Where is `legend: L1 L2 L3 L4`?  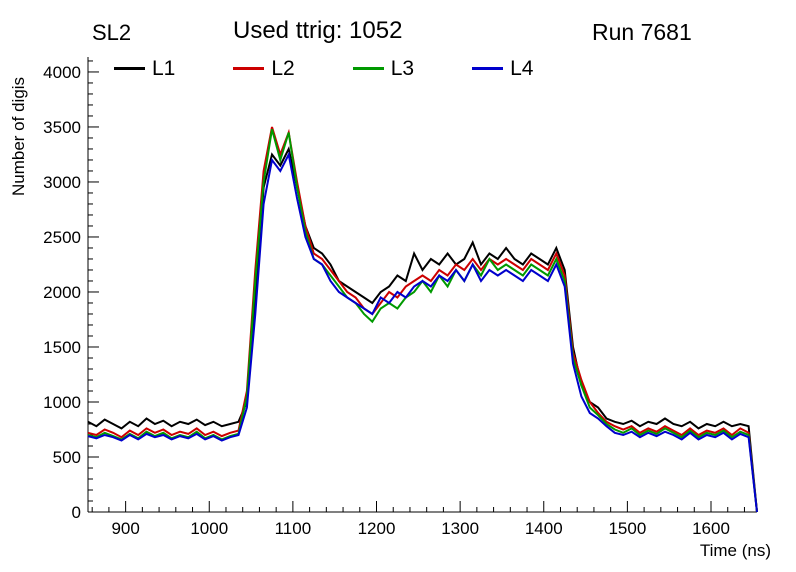 legend: L1 L2 L3 L4 is located at coordinates (323, 68).